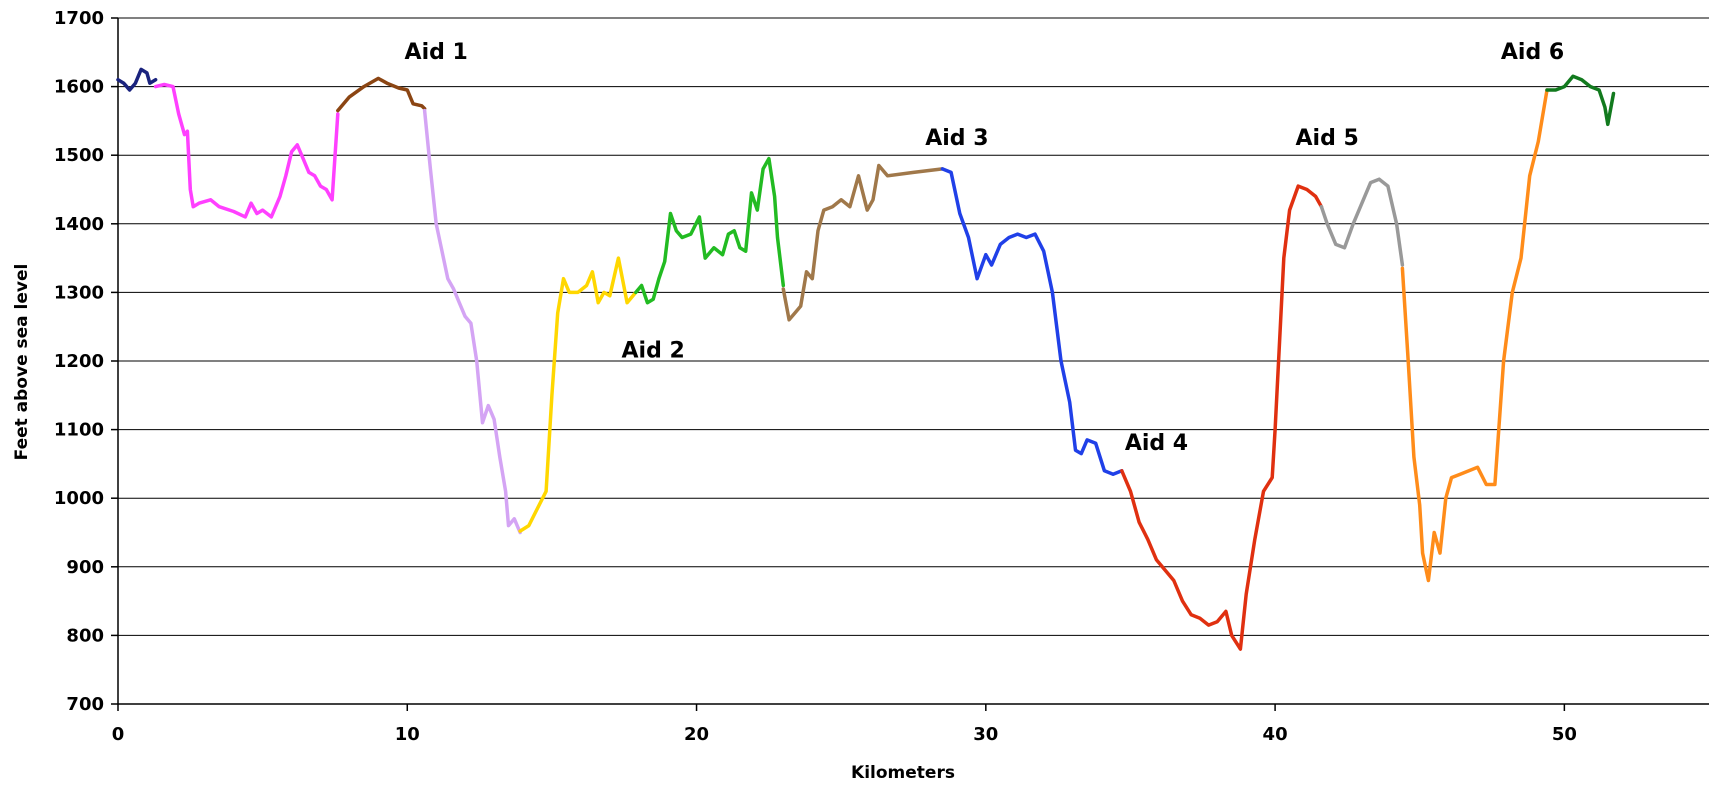  I want to click on x-tick-label: 10, so click(407, 734).